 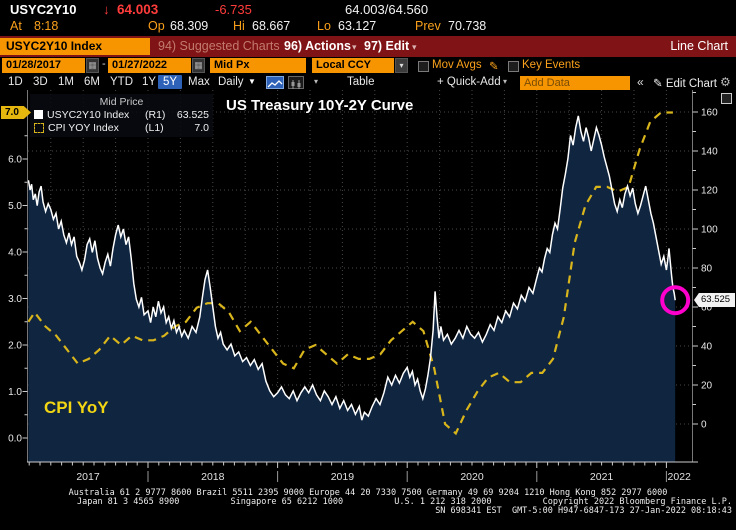 What do you see at coordinates (428, 26) in the screenshot?
I see `prev-label: Prev` at bounding box center [428, 26].